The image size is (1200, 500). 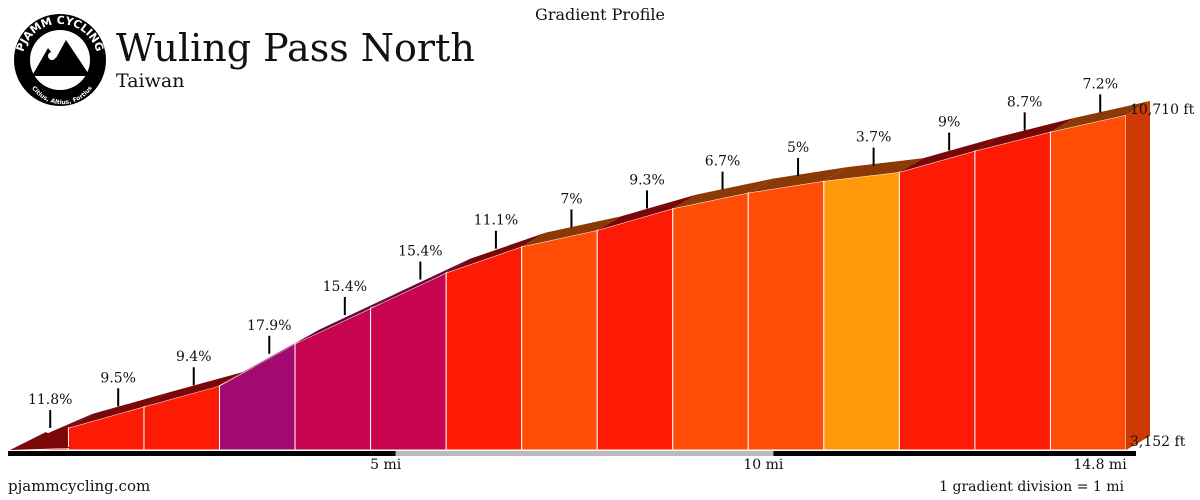 What do you see at coordinates (50, 400) in the screenshot?
I see `gradient-label-1: 11.8%` at bounding box center [50, 400].